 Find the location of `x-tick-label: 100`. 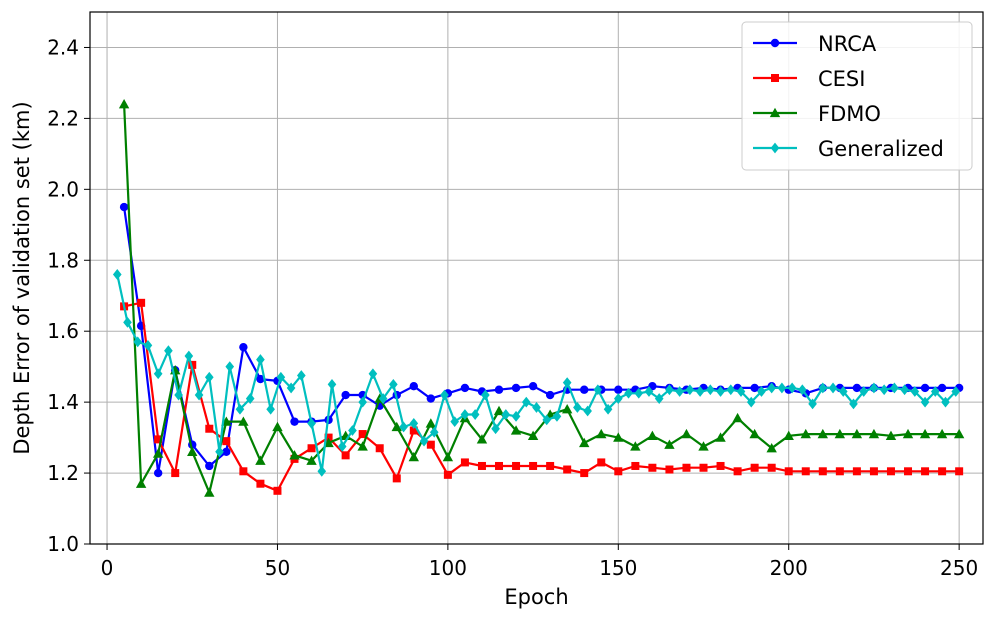

x-tick-label: 100 is located at coordinates (448, 568).